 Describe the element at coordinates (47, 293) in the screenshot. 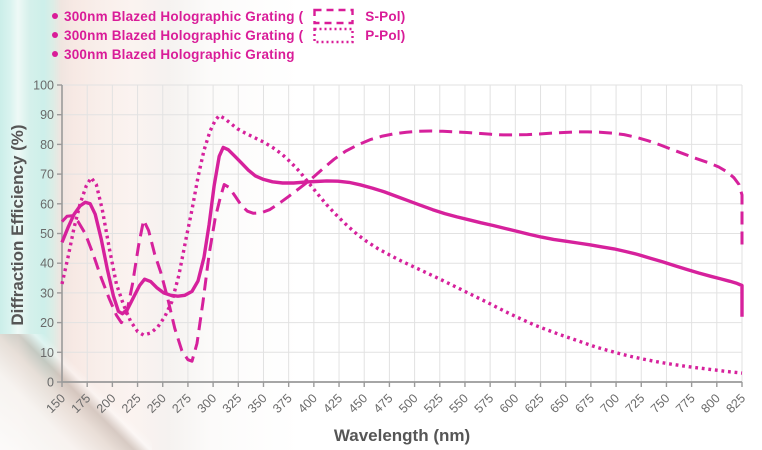

I see `y-tick-label: 30` at that location.